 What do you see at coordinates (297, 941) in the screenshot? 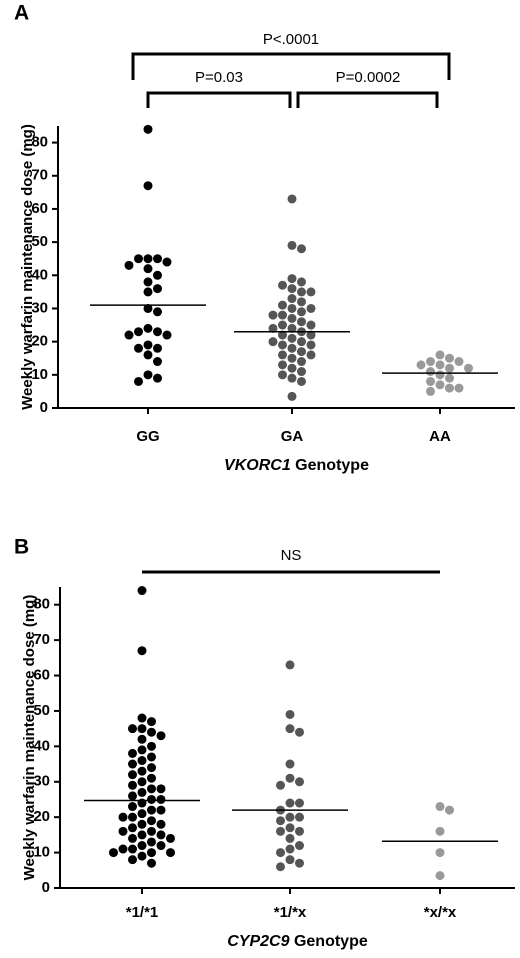
I see `x-axis-label: CYP2C9 Genotype` at bounding box center [297, 941].